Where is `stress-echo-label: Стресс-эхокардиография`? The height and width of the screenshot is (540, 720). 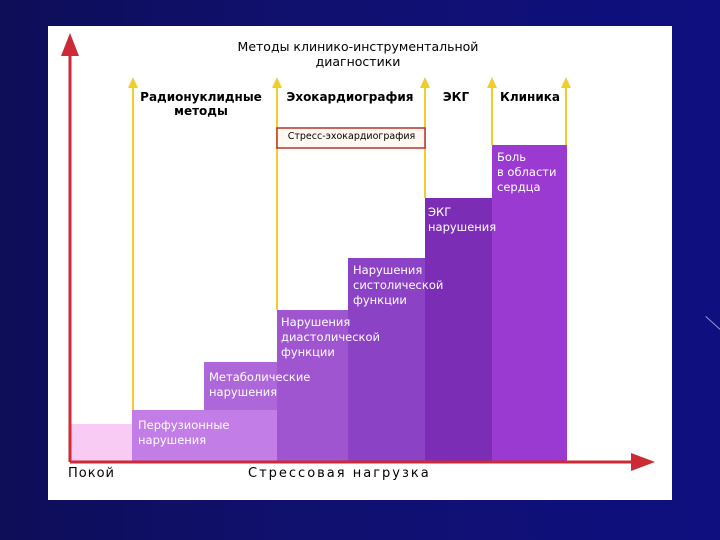 stress-echo-label: Стресс-эхокардиография is located at coordinates (351, 136).